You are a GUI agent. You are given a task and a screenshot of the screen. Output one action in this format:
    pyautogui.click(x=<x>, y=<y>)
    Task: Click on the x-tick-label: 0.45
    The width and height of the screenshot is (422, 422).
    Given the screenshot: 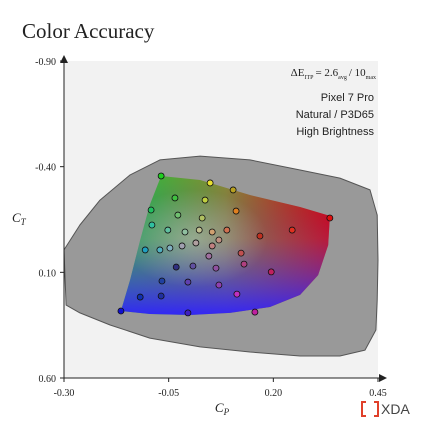 What is the action you would take?
    pyautogui.click(x=378, y=393)
    